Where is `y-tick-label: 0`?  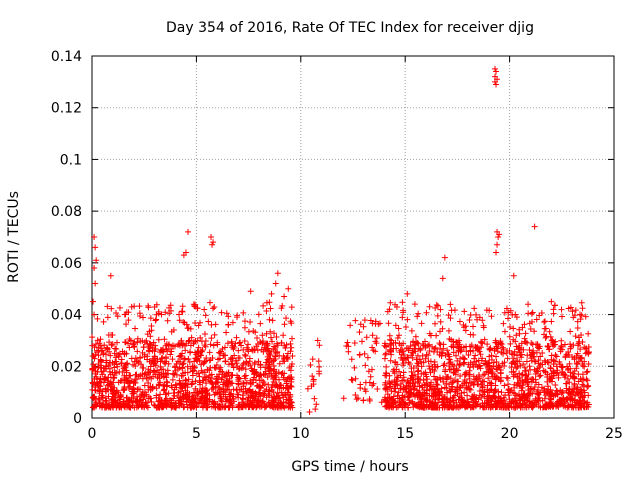
y-tick-label: 0 is located at coordinates (77, 419).